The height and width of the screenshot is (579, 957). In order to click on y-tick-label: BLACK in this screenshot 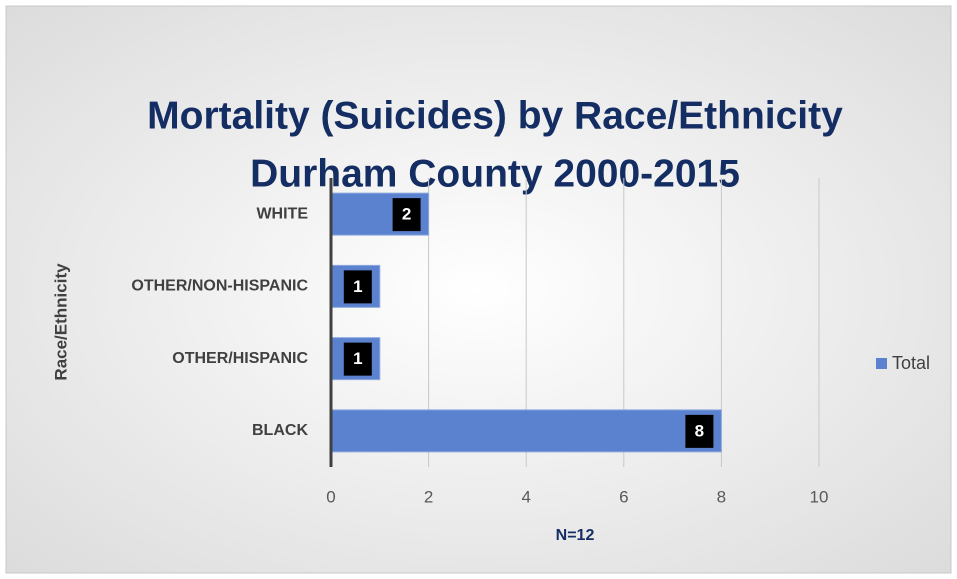, I will do `click(280, 430)`.